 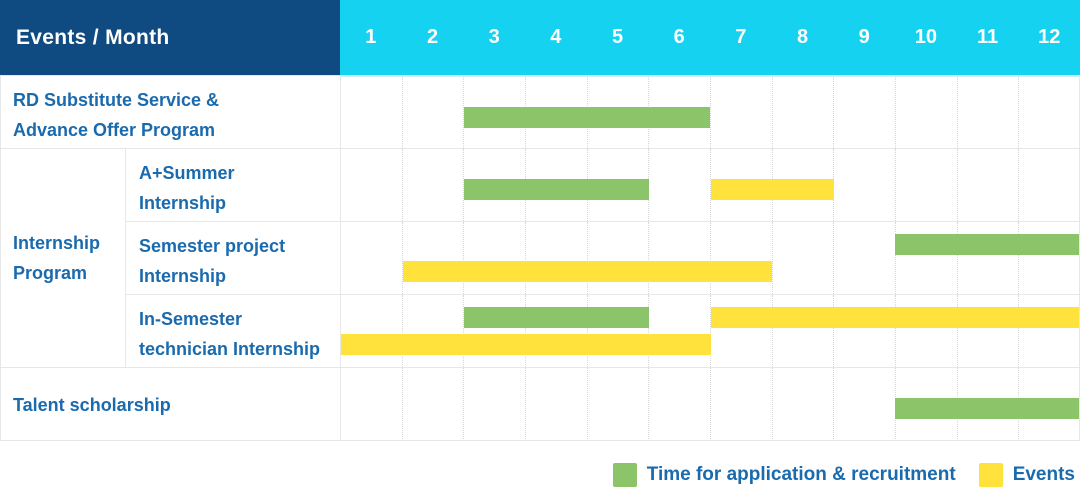 What do you see at coordinates (990, 475) in the screenshot?
I see `legend-swatch-event-icon` at bounding box center [990, 475].